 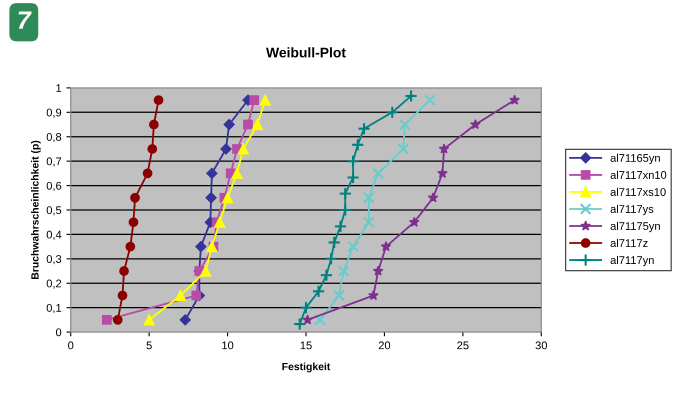 I want to click on x-tick-label: 30, so click(x=542, y=345).